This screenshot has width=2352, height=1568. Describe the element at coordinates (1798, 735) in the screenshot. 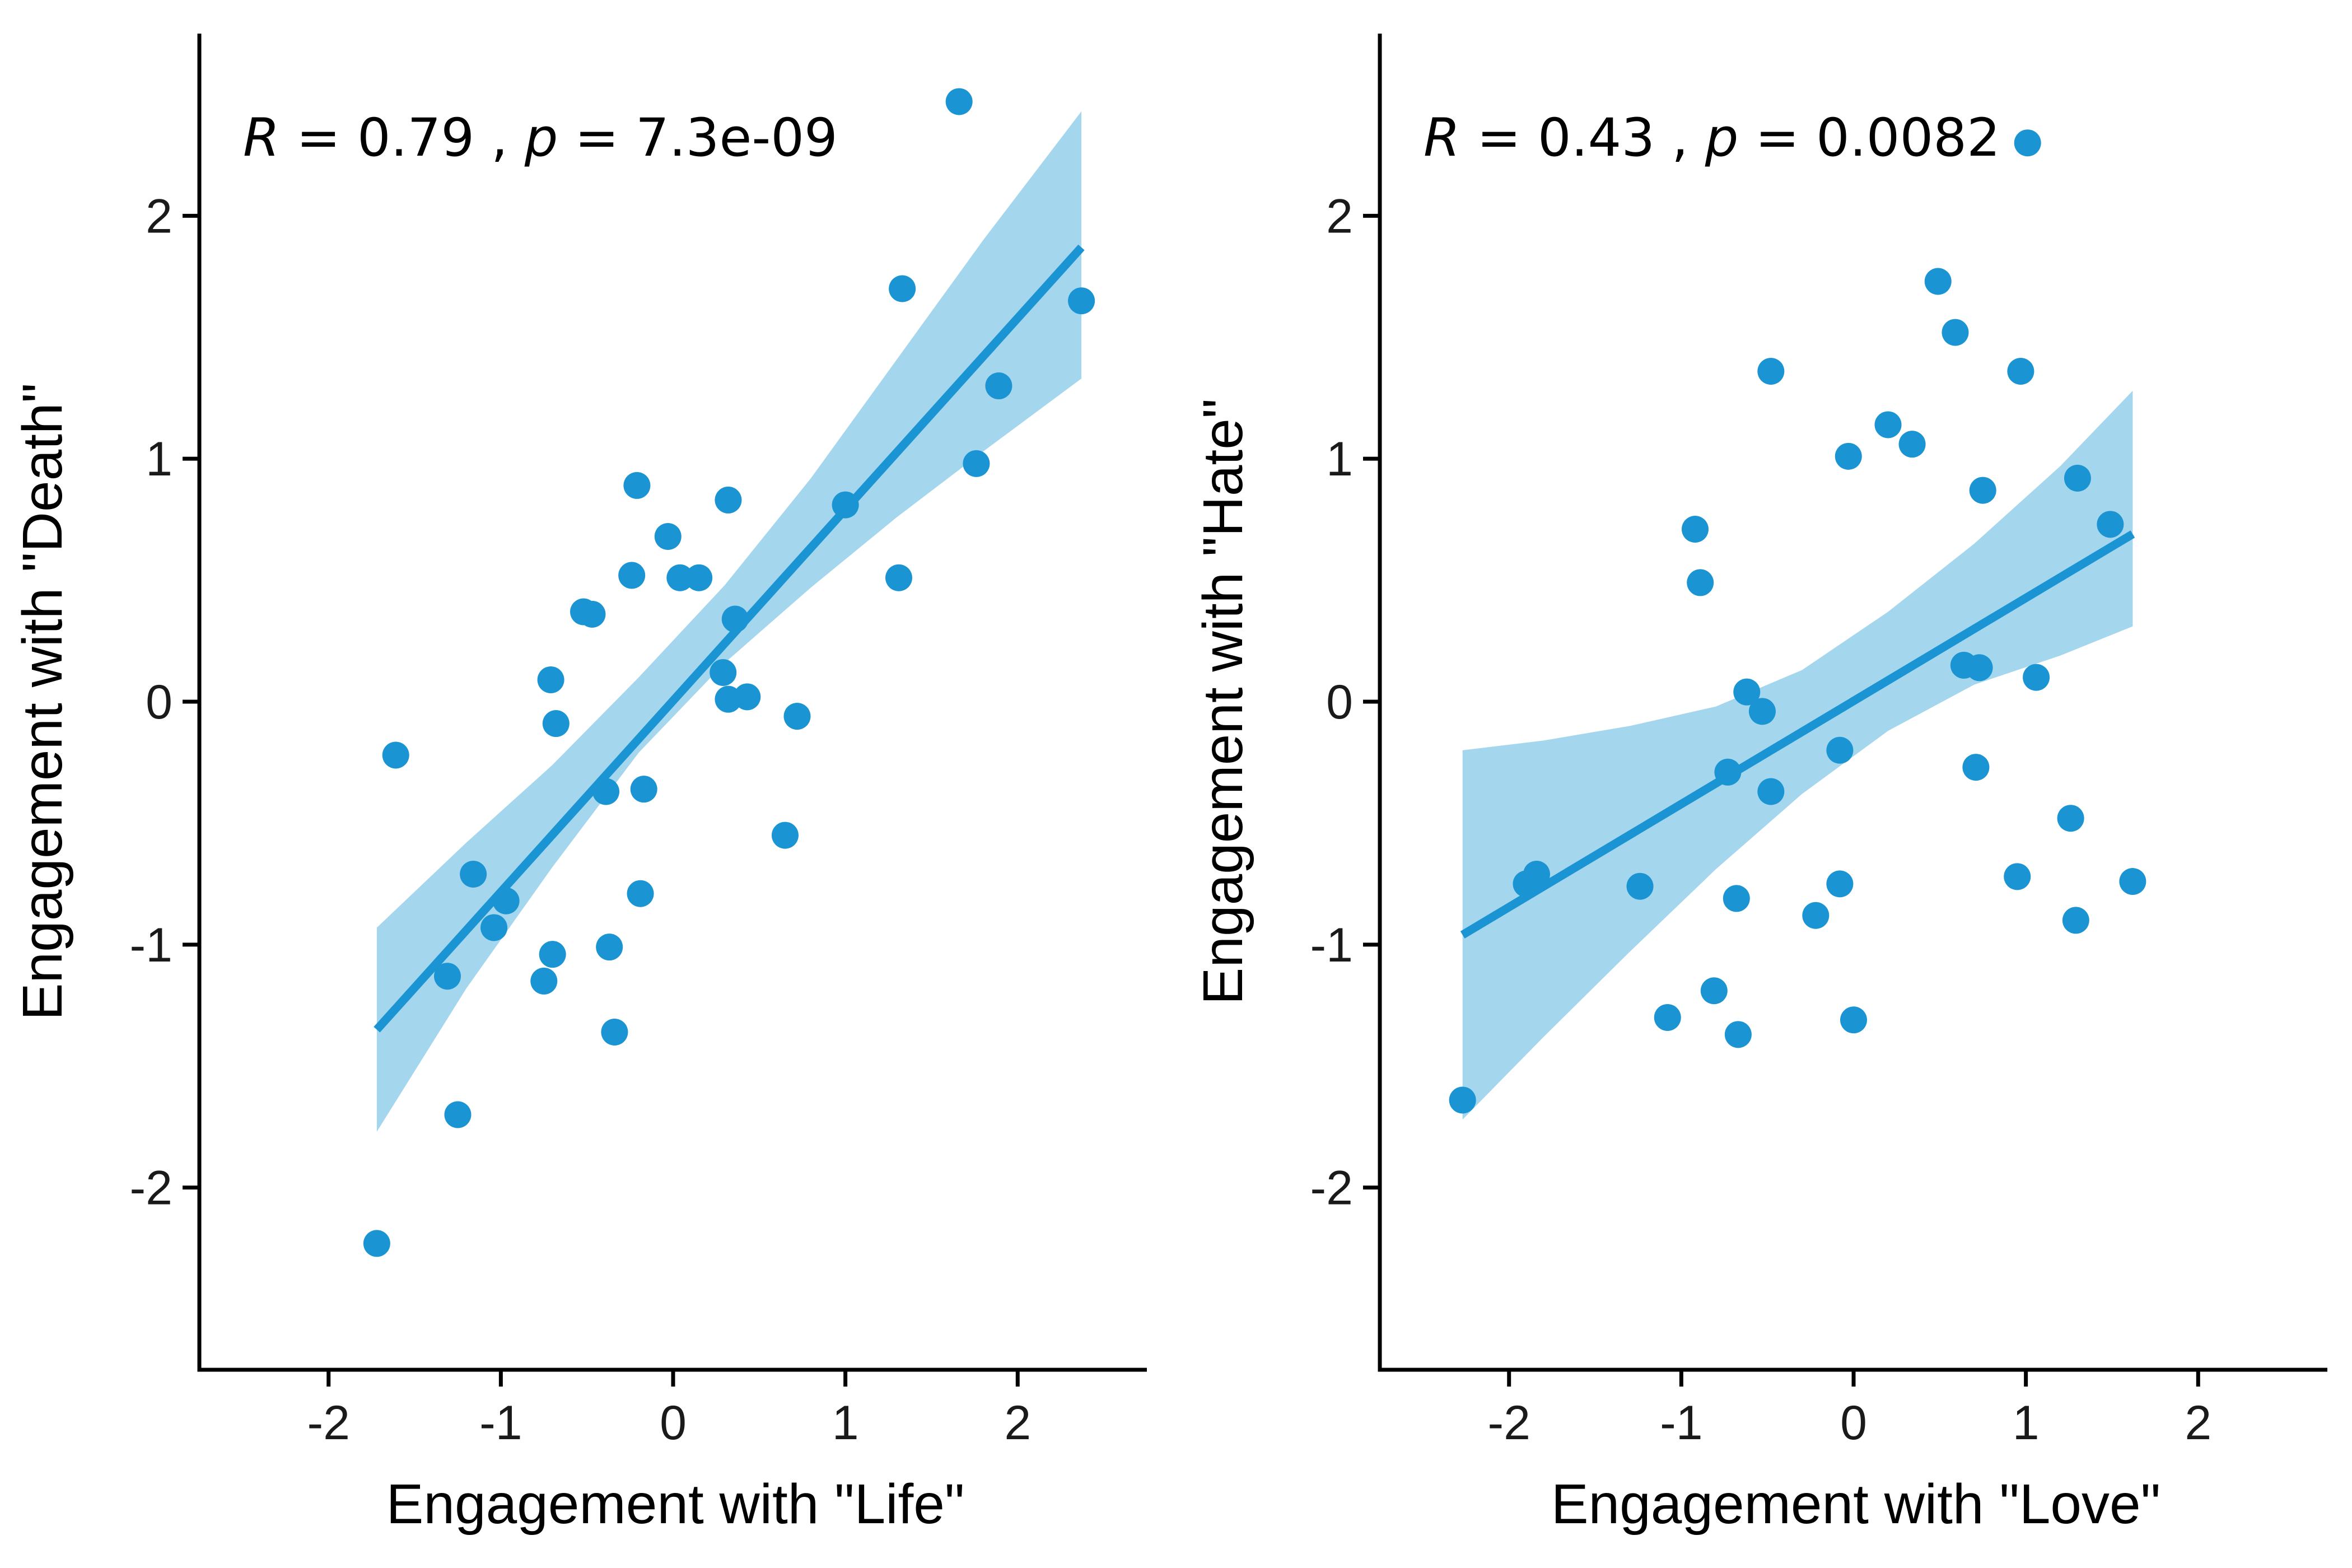

I see `regression-line` at that location.